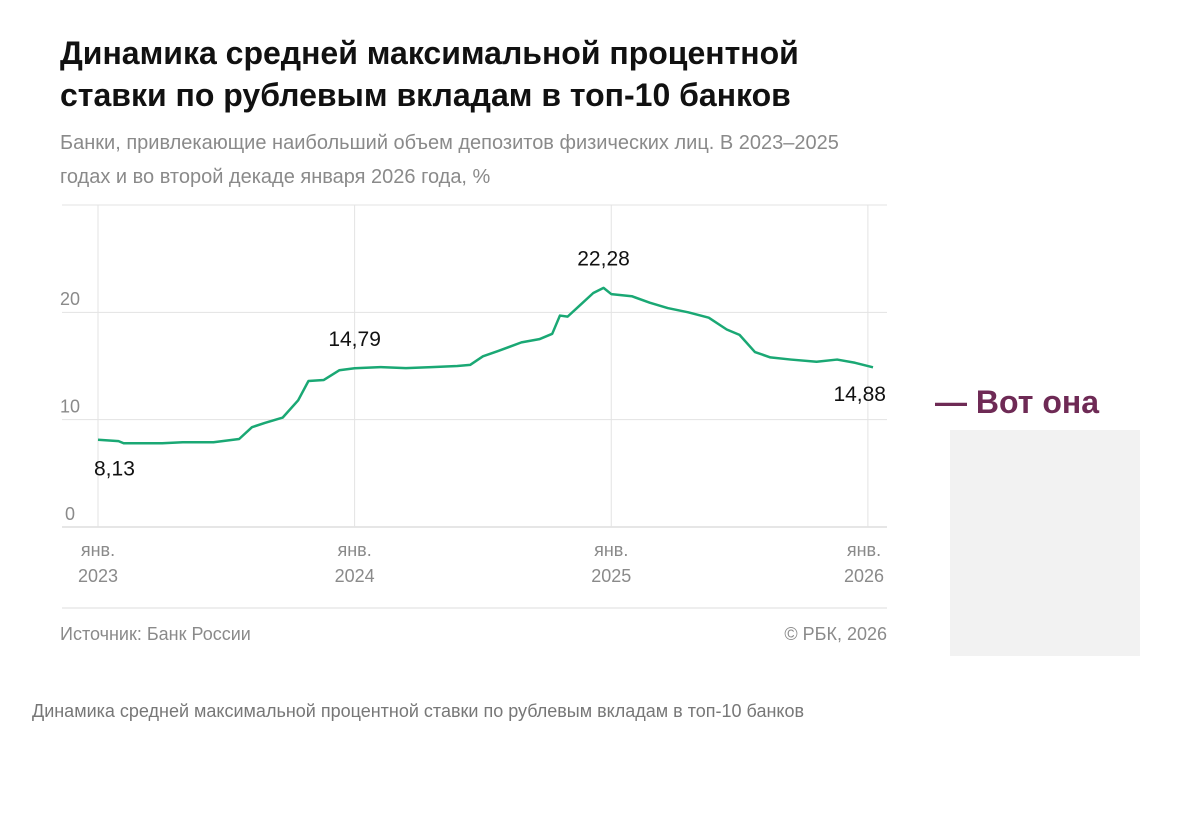  I want to click on y-tick-label: 20, so click(70, 299).